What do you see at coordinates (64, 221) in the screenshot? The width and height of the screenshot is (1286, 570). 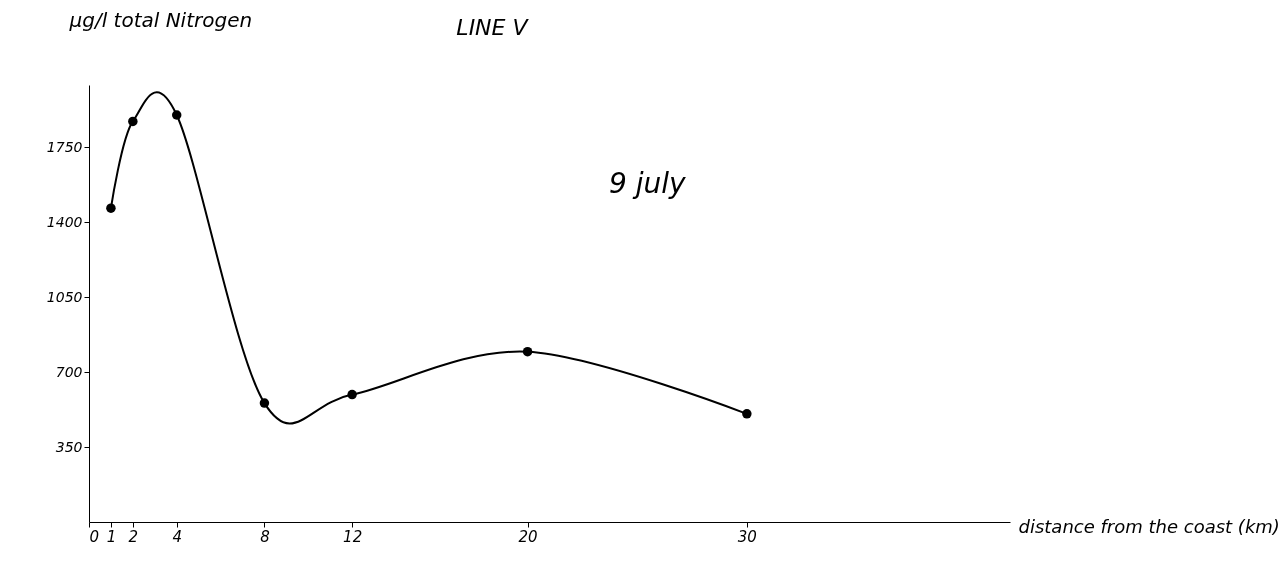 I see `y-tick-label: 1400` at bounding box center [64, 221].